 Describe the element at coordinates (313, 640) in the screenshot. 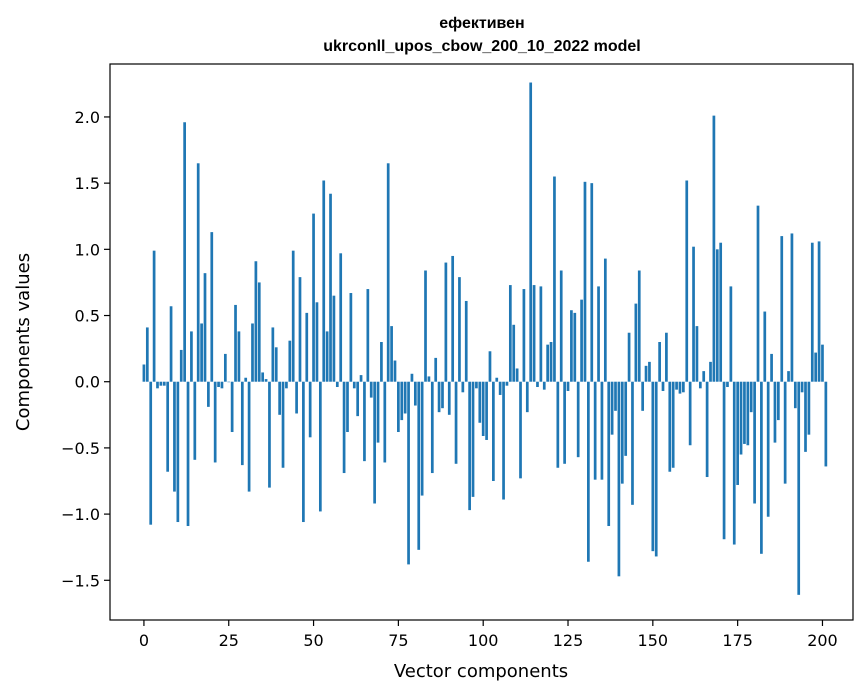

I see `x-tick-label: 50` at that location.